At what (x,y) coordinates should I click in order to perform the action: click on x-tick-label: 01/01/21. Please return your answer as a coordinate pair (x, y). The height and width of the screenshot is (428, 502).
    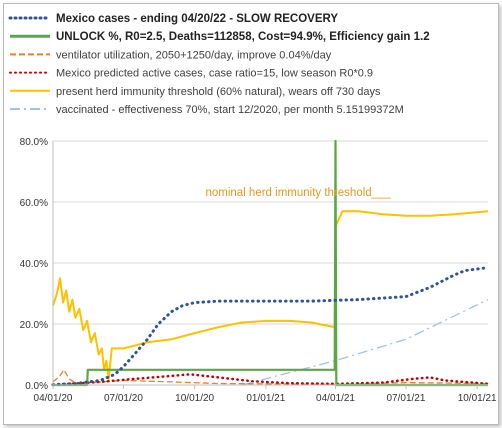
    Looking at the image, I should click on (265, 398).